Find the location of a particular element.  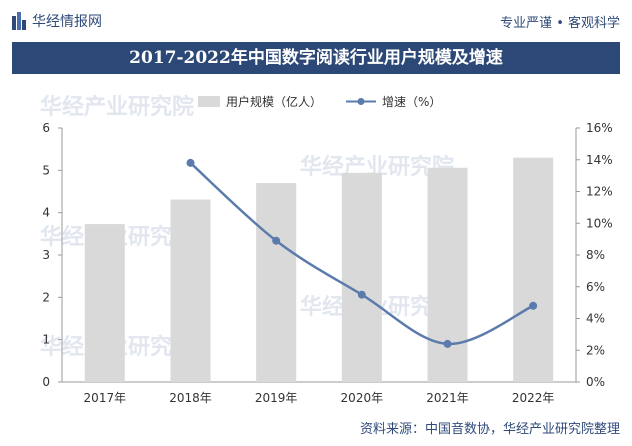

left-tick-label: 6 is located at coordinates (46, 128).